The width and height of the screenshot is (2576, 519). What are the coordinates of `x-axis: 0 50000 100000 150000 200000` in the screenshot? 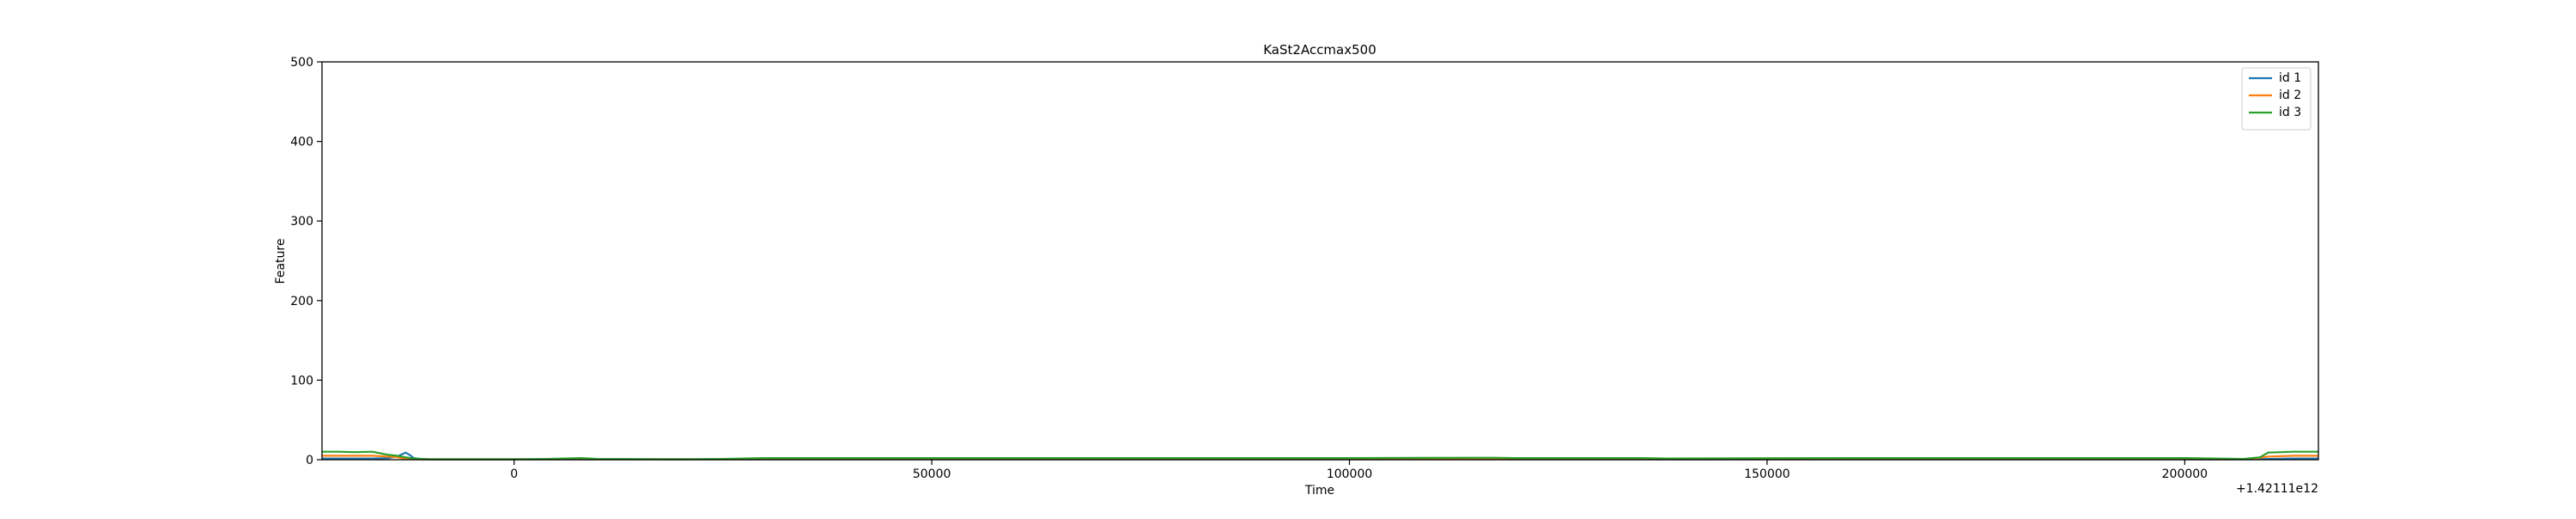 It's located at (1359, 470).